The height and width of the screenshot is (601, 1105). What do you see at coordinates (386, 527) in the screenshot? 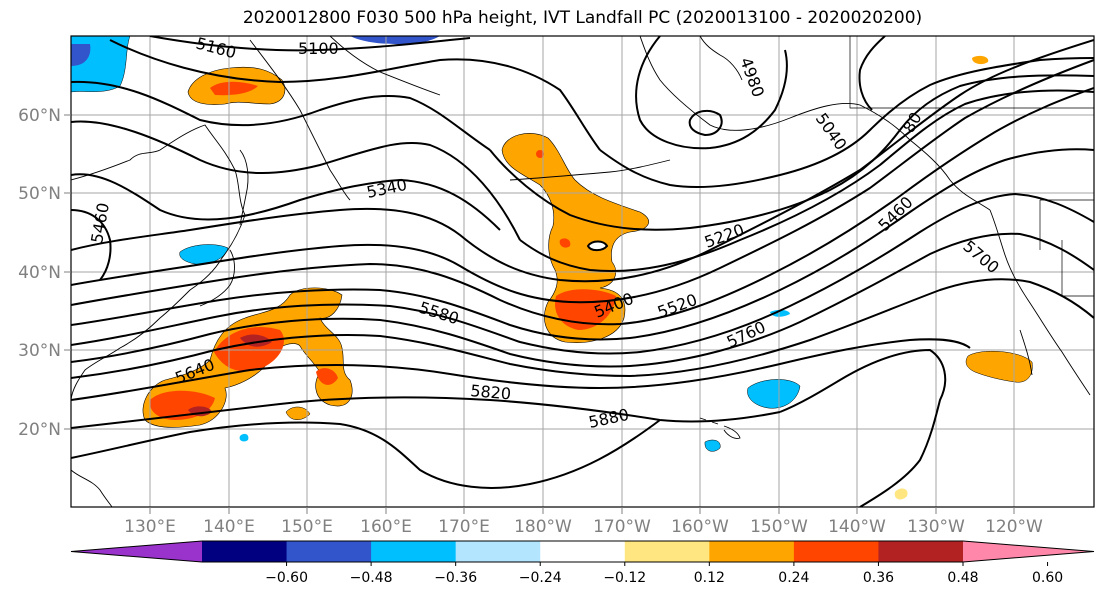
I see `lon-tick-label: 160°E` at bounding box center [386, 527].